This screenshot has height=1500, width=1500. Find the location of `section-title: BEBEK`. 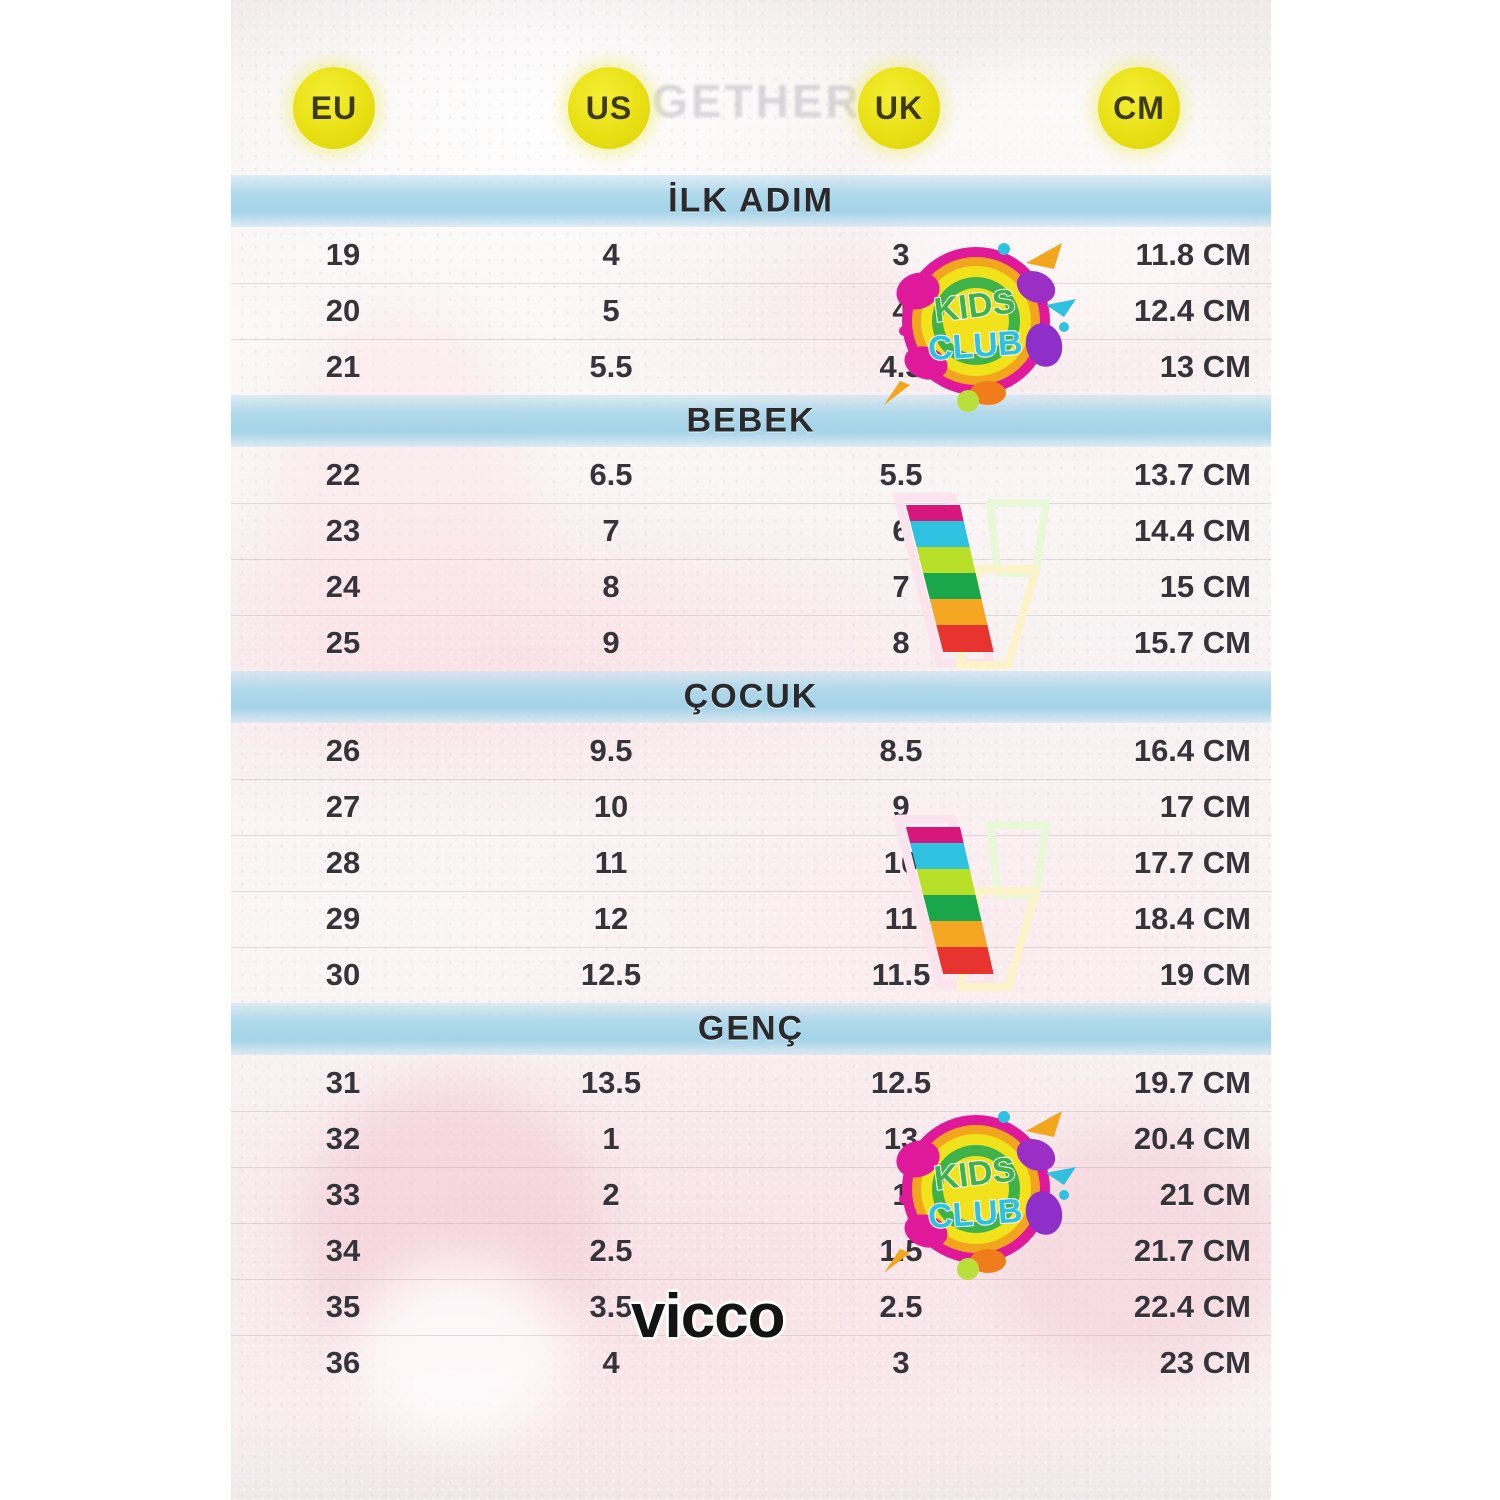

section-title: BEBEK is located at coordinates (751, 420).